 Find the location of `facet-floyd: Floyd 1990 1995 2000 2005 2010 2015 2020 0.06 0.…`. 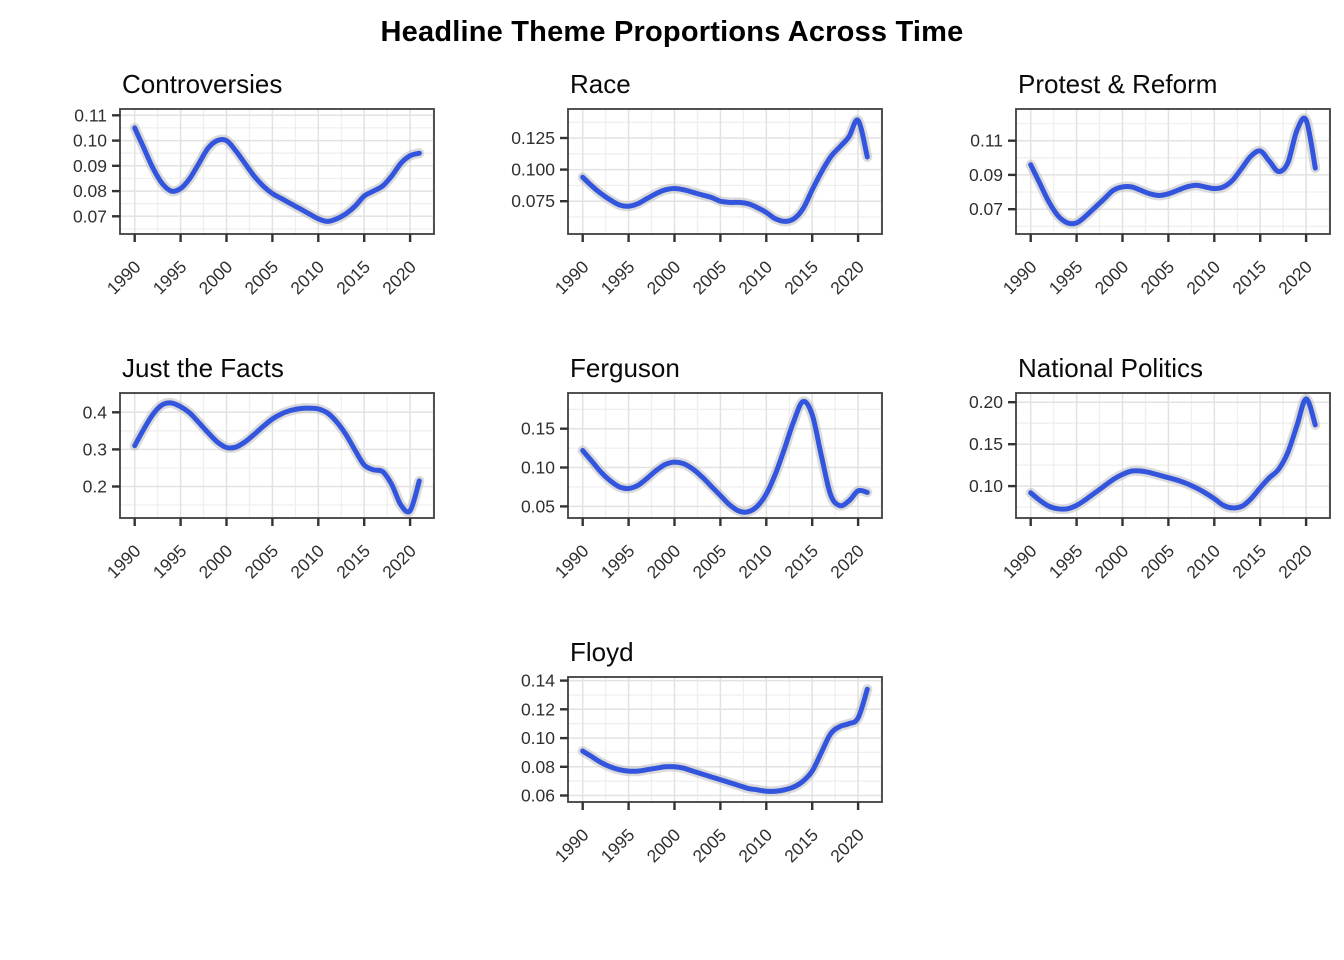

facet-floyd: Floyd 1990 1995 2000 2005 2010 2015 2020 0.06 0.… is located at coordinates (672, 751).